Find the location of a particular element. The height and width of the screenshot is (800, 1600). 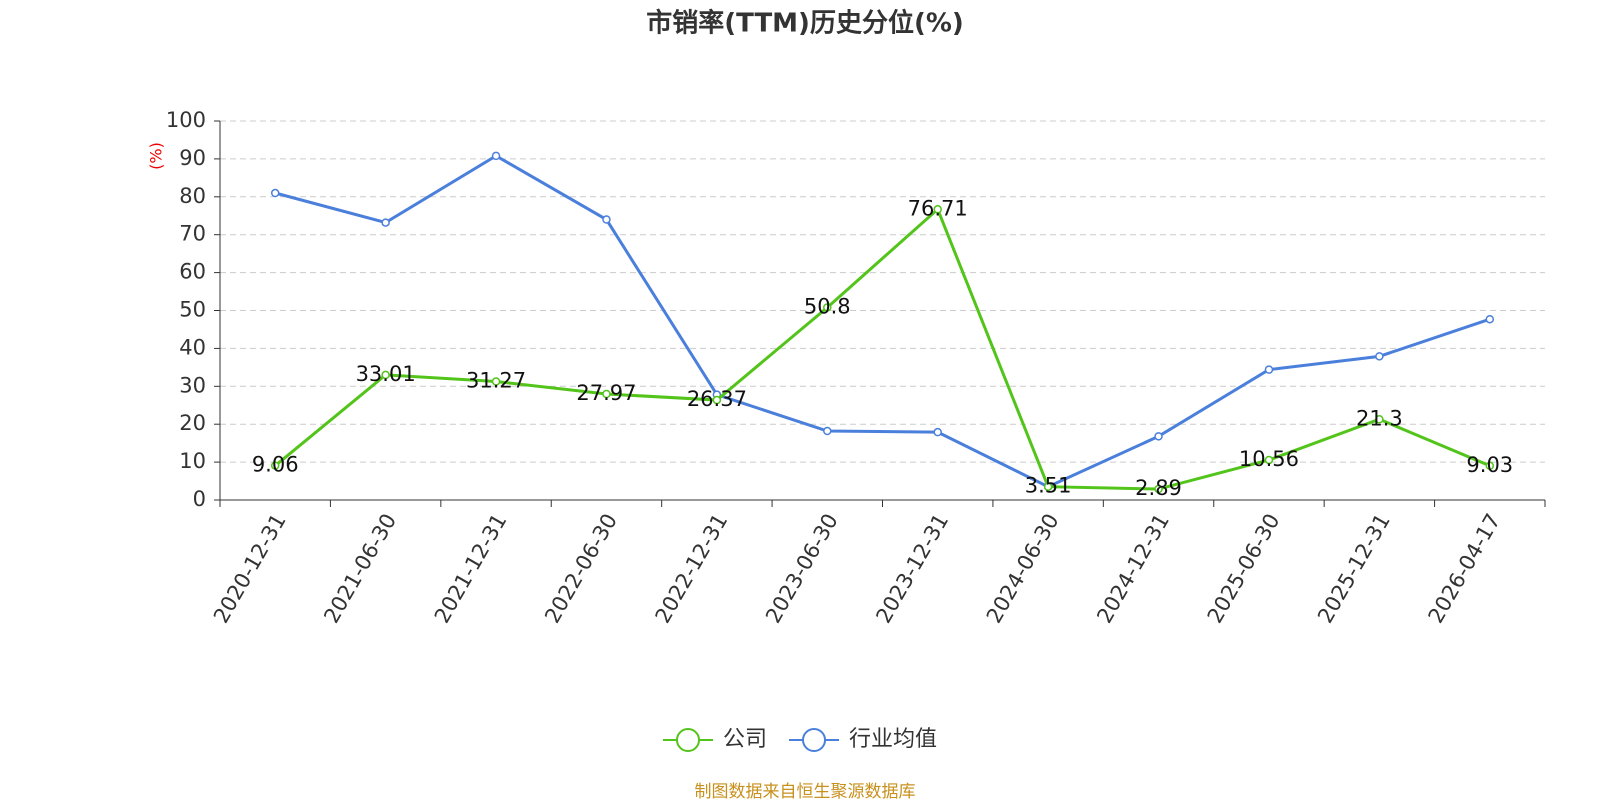

y-tick-label: 50 is located at coordinates (192, 310).